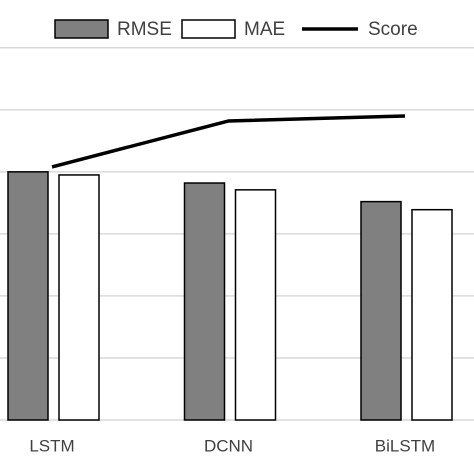 This screenshot has height=474, width=474. Describe the element at coordinates (144, 29) in the screenshot. I see `legend-label: RMSE` at that location.